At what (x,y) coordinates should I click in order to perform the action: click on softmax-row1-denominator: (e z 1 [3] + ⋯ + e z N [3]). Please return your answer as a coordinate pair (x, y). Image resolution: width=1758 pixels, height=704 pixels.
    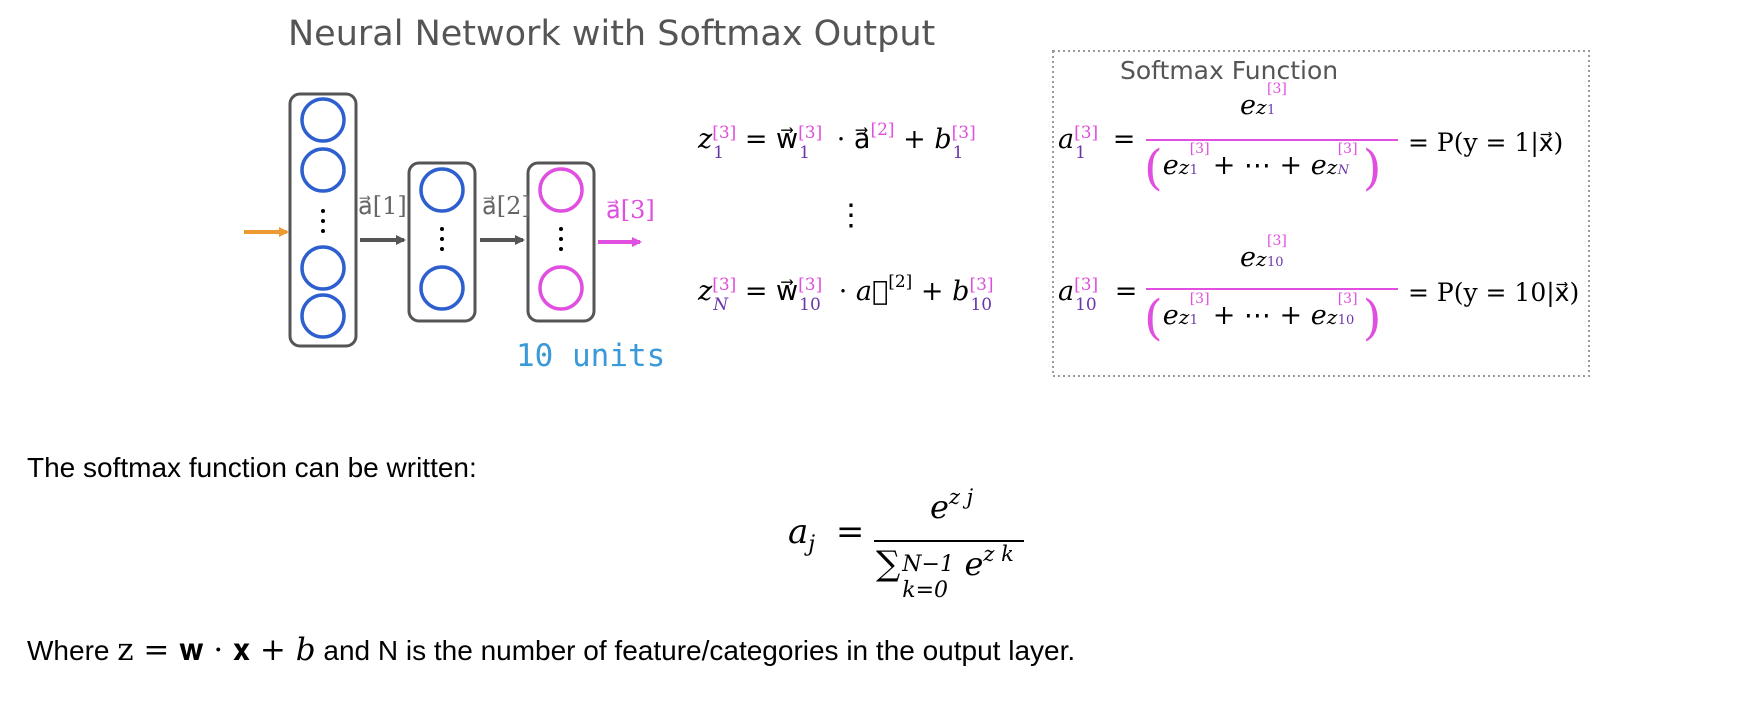
    Looking at the image, I should click on (1263, 168).